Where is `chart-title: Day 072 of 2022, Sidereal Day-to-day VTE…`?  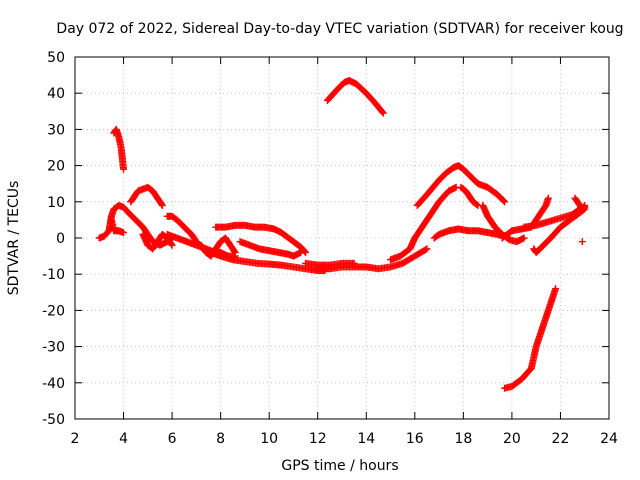
chart-title: Day 072 of 2022, Sidereal Day-to-day VTE… is located at coordinates (339, 29).